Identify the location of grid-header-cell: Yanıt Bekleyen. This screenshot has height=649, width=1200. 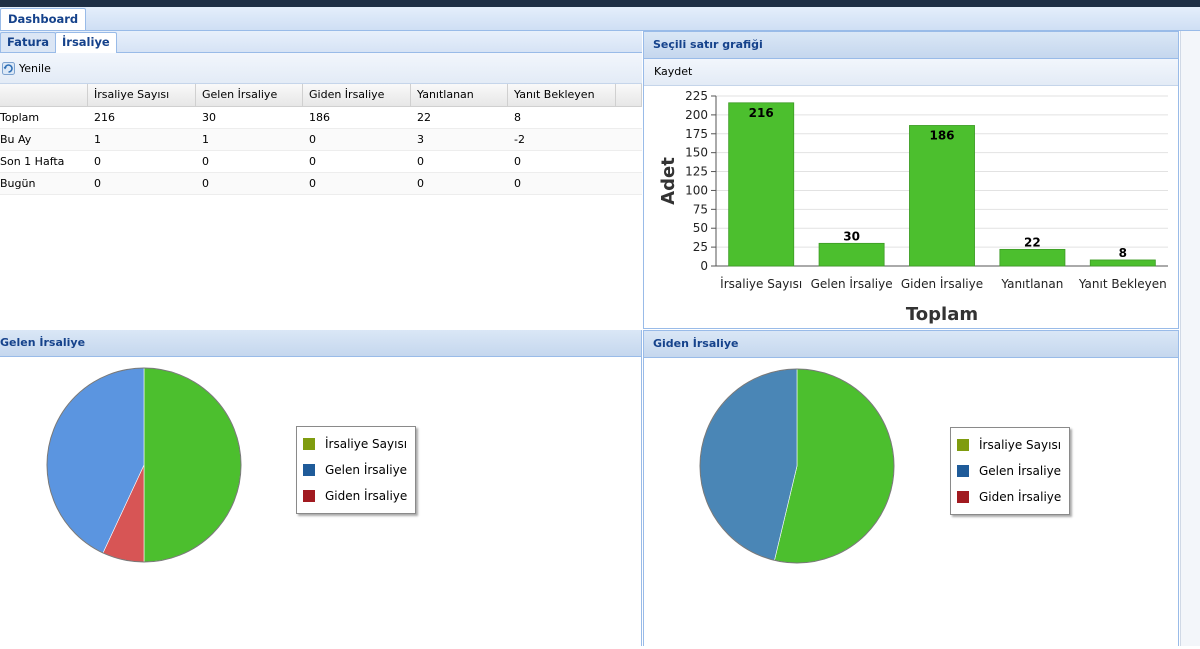
(562, 95).